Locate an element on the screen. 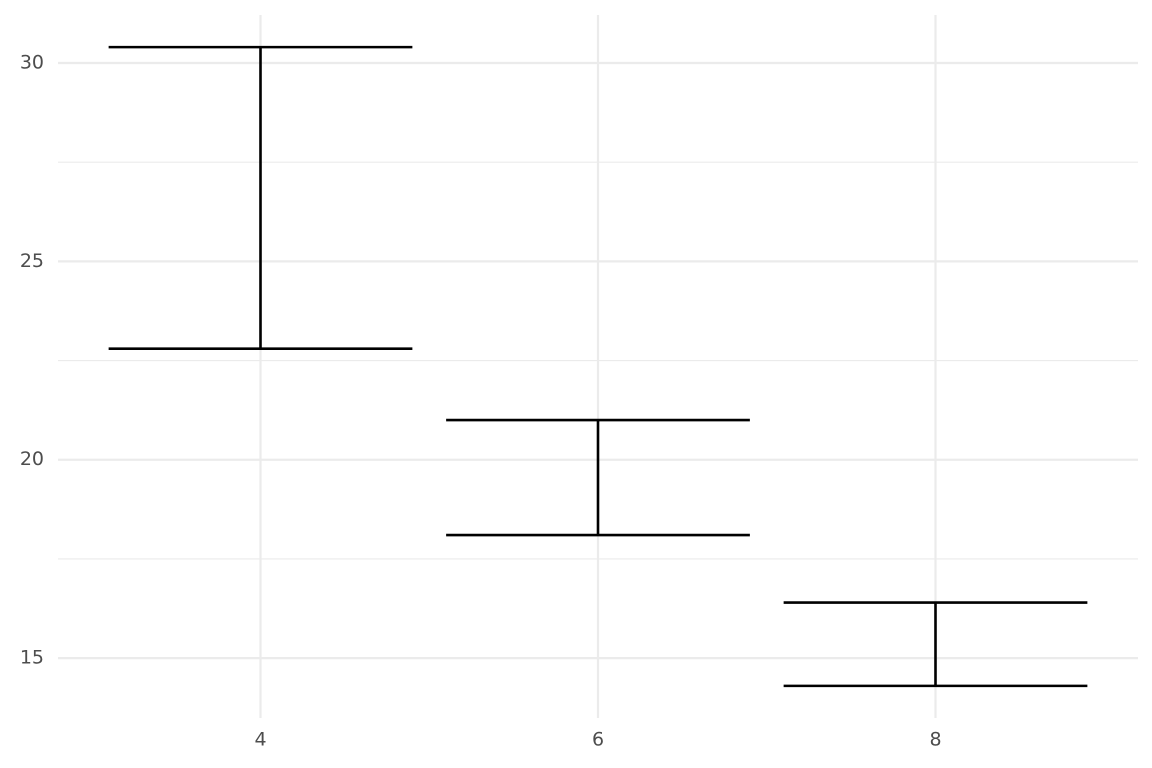  x-tick-label: 6 is located at coordinates (598, 740).